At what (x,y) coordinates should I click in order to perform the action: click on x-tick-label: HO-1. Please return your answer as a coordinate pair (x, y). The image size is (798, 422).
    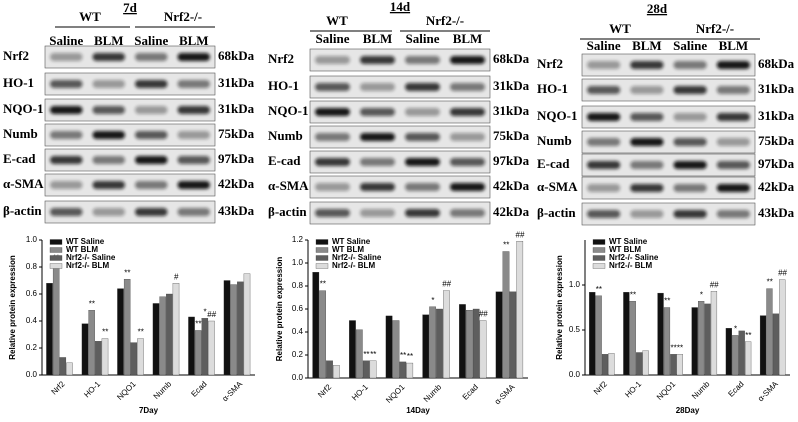
    Looking at the image, I should click on (360, 392).